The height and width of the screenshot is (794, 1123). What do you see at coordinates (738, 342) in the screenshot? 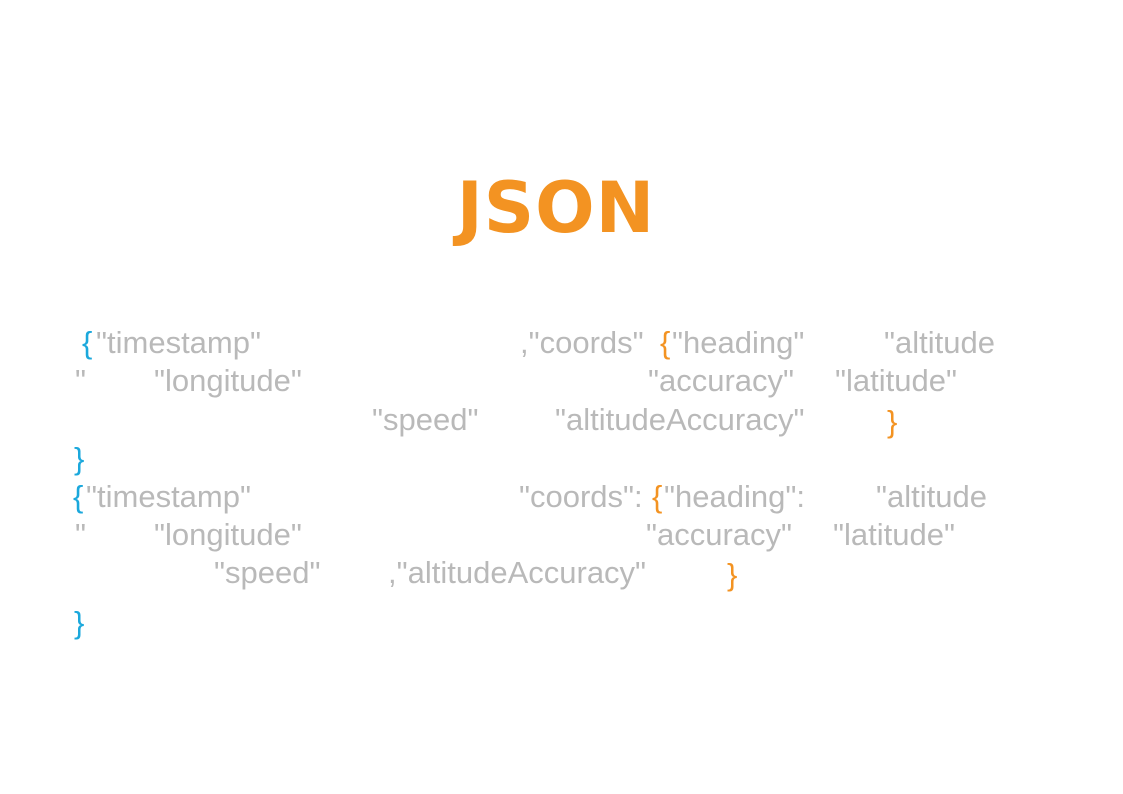
I see `json-key-heading: "heading"` at bounding box center [738, 342].